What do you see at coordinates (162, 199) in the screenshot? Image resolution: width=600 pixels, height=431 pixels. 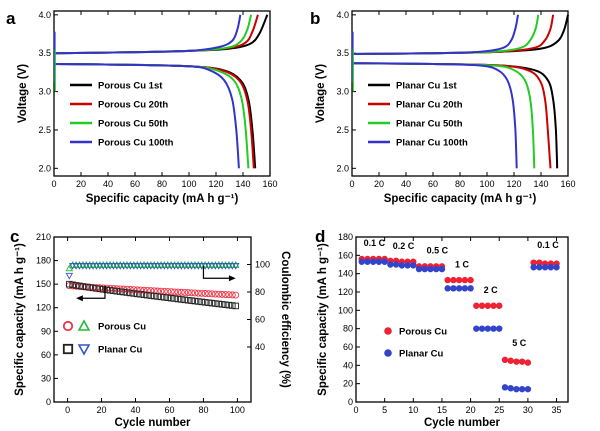 I see `a-x-axis-label: Specific capacity (mA h g⁻¹)` at bounding box center [162, 199].